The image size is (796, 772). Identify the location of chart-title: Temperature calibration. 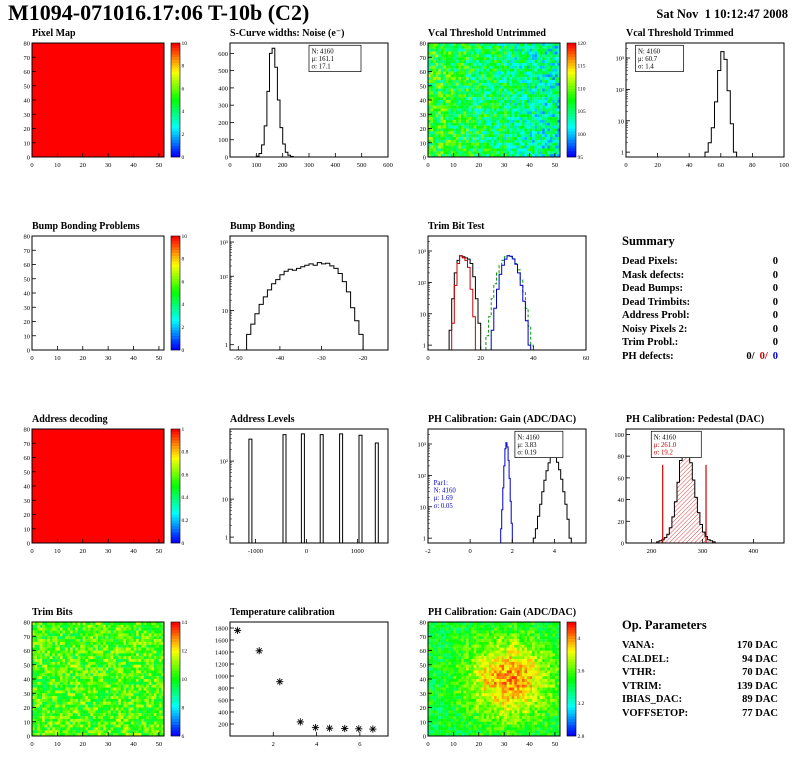
(282, 612).